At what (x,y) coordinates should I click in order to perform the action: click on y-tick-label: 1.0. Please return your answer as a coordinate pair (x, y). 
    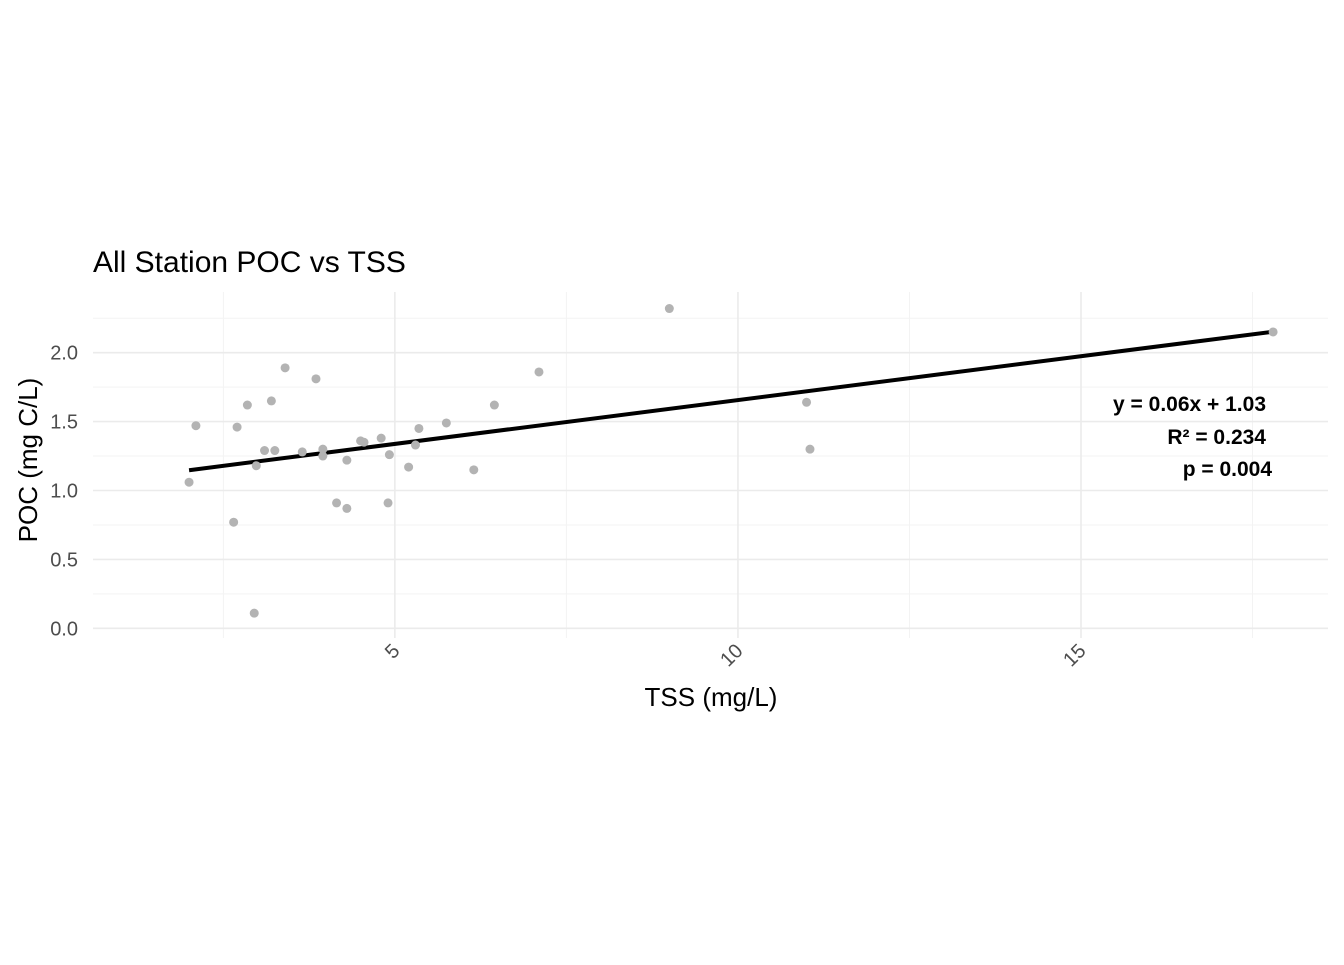
    Looking at the image, I should click on (64, 492).